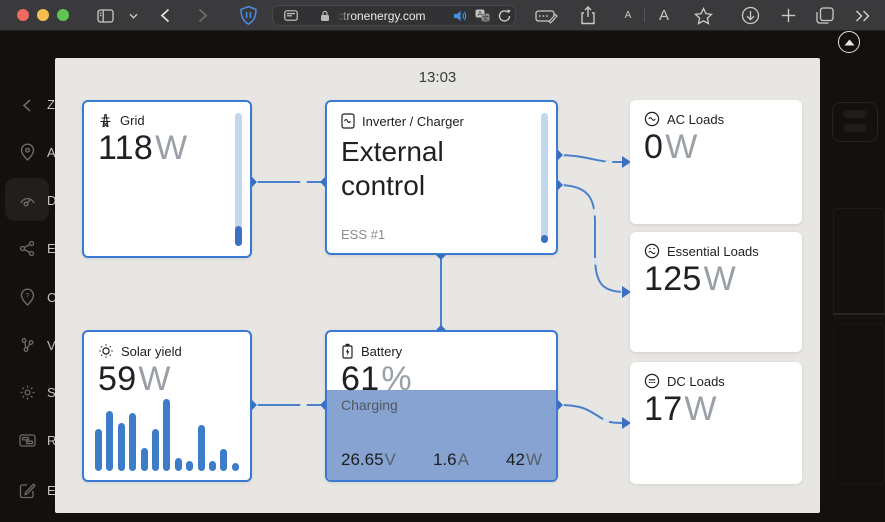 The image size is (885, 522). What do you see at coordinates (27, 248) in the screenshot?
I see `share-nodes-icon` at bounding box center [27, 248].